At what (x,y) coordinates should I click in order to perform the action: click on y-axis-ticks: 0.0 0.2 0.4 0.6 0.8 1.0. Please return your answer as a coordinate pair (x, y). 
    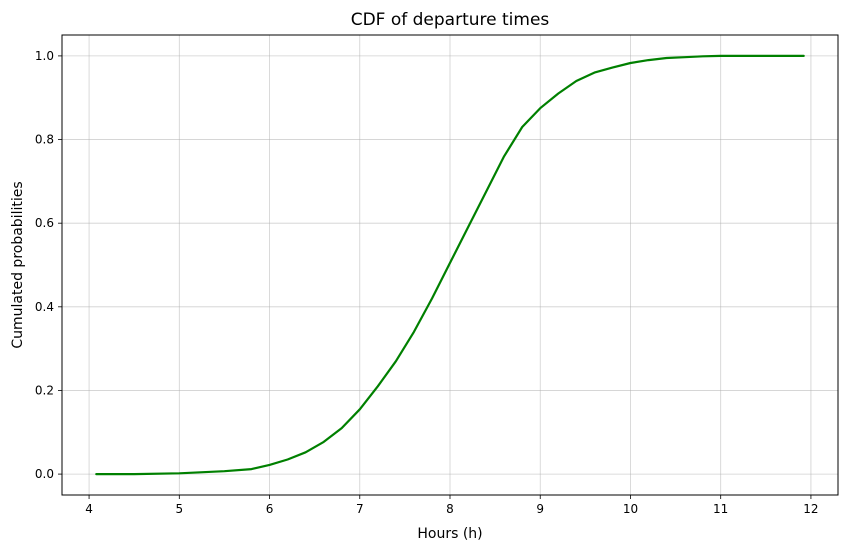
    Looking at the image, I should click on (48, 265).